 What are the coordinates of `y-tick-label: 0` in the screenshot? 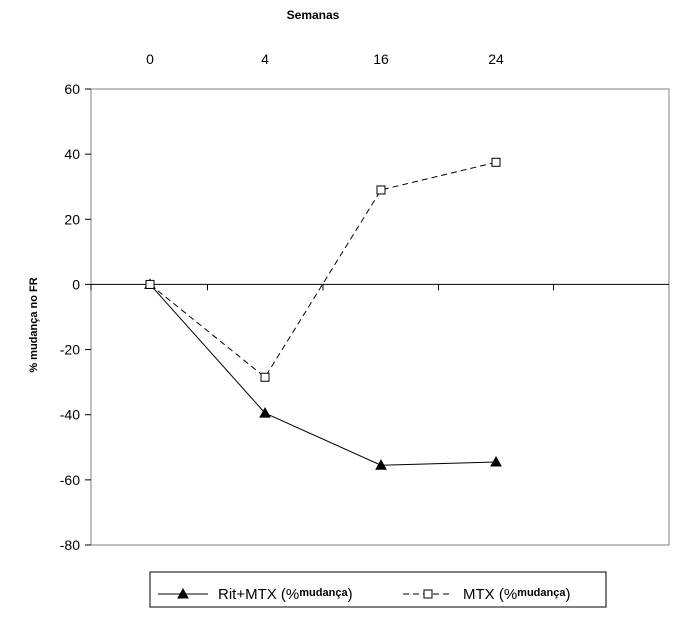 It's located at (76, 284).